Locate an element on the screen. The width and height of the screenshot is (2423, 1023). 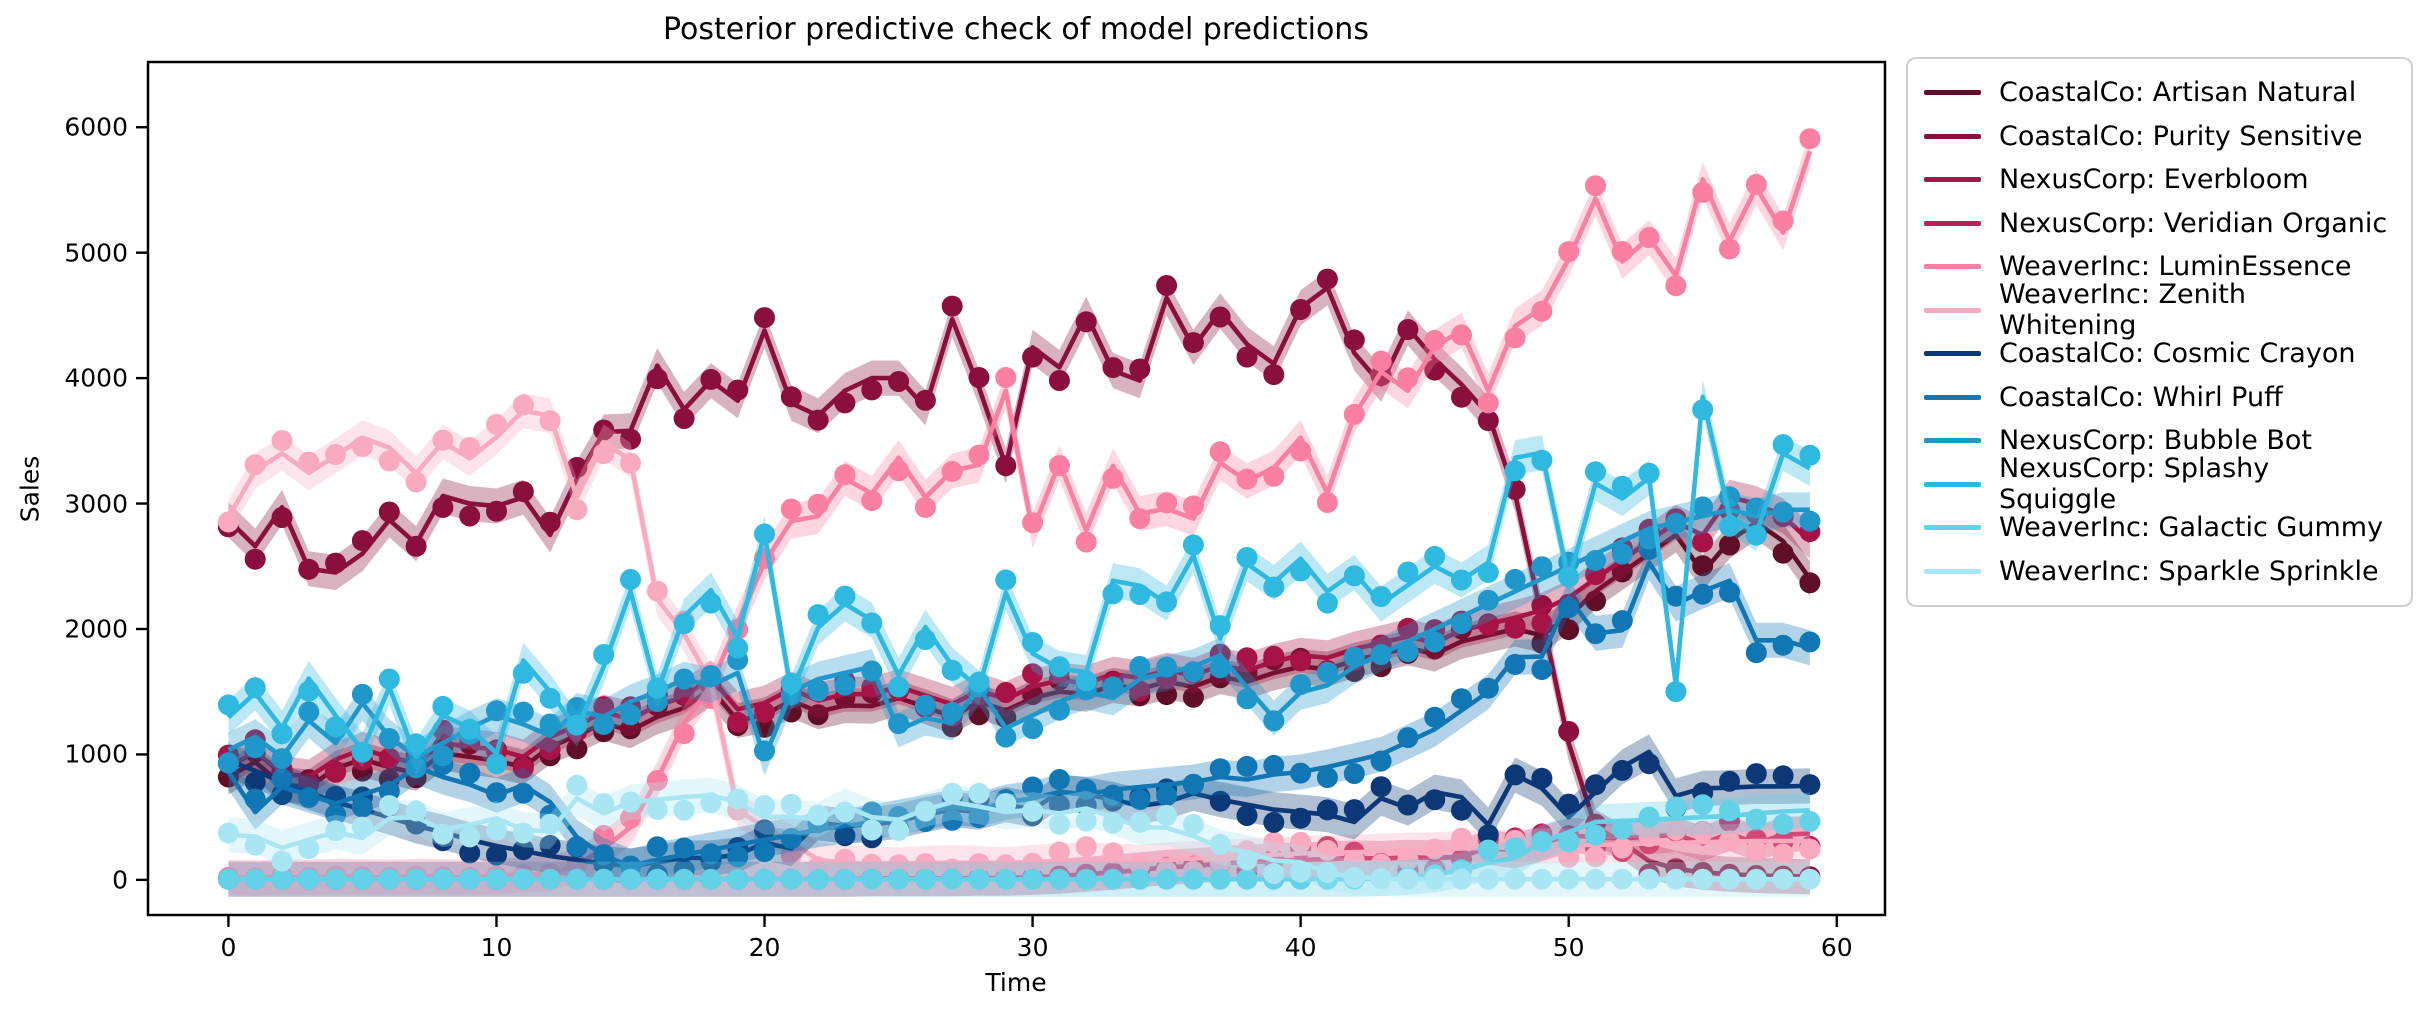
legend-label: NexusCorp: Bubble Bot is located at coordinates (2156, 441).